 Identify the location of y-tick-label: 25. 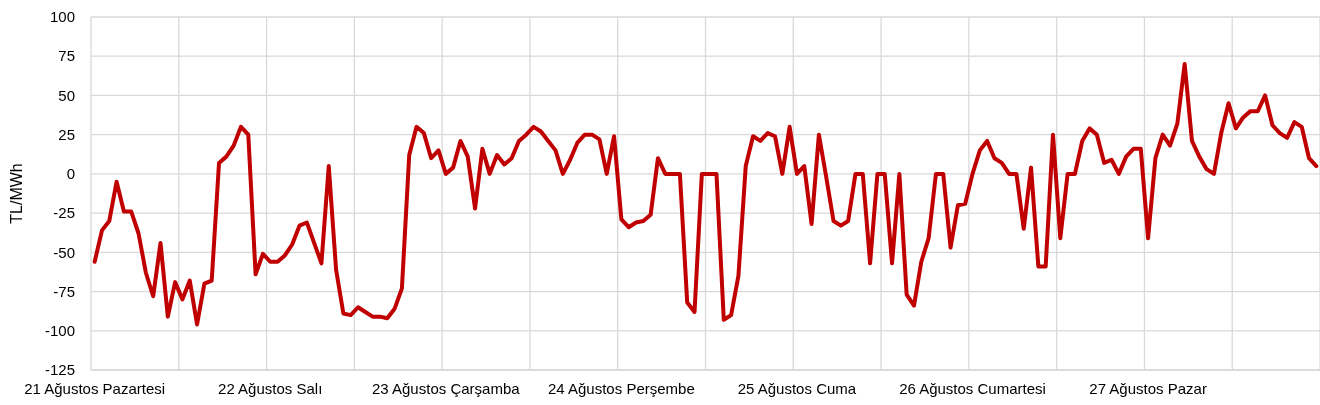
(66, 134).